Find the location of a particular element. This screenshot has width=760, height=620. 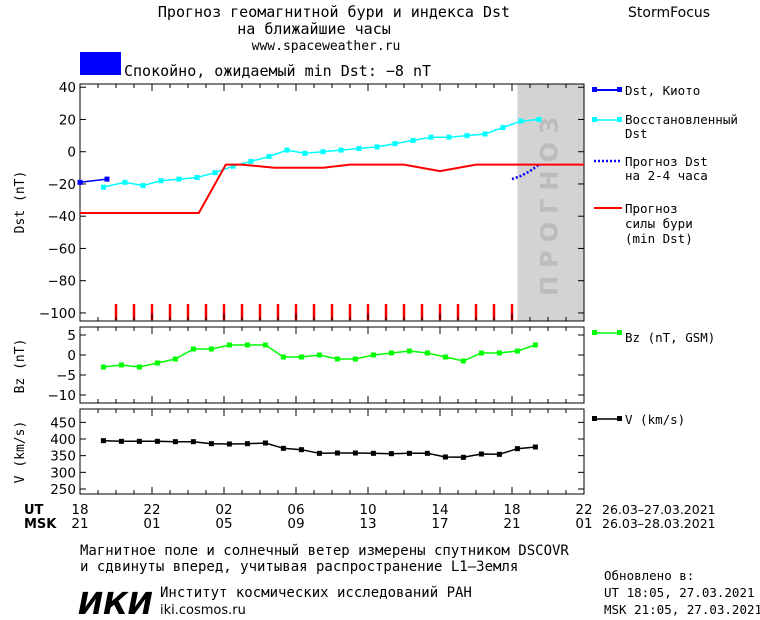

msk-tick-label: 17 is located at coordinates (439, 524).